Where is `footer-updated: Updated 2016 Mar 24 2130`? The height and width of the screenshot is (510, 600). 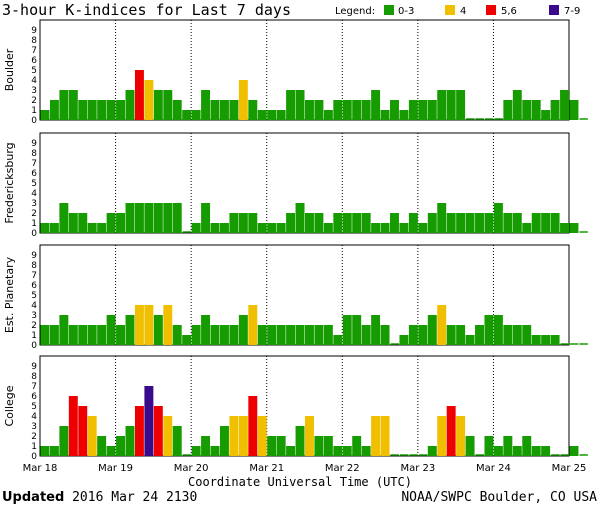 footer-updated: Updated 2016 Mar 24 2130 is located at coordinates (99, 497).